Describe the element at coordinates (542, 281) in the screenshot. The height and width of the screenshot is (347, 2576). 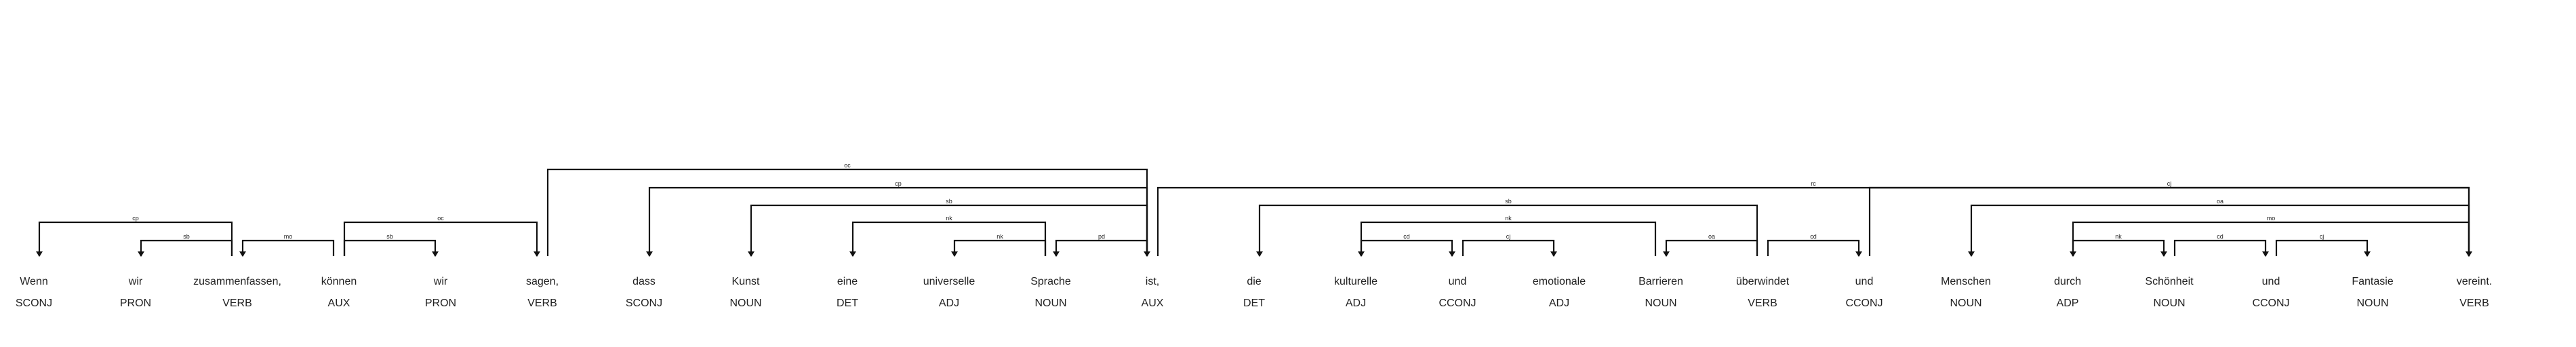
I see `token-word: sagen,` at that location.